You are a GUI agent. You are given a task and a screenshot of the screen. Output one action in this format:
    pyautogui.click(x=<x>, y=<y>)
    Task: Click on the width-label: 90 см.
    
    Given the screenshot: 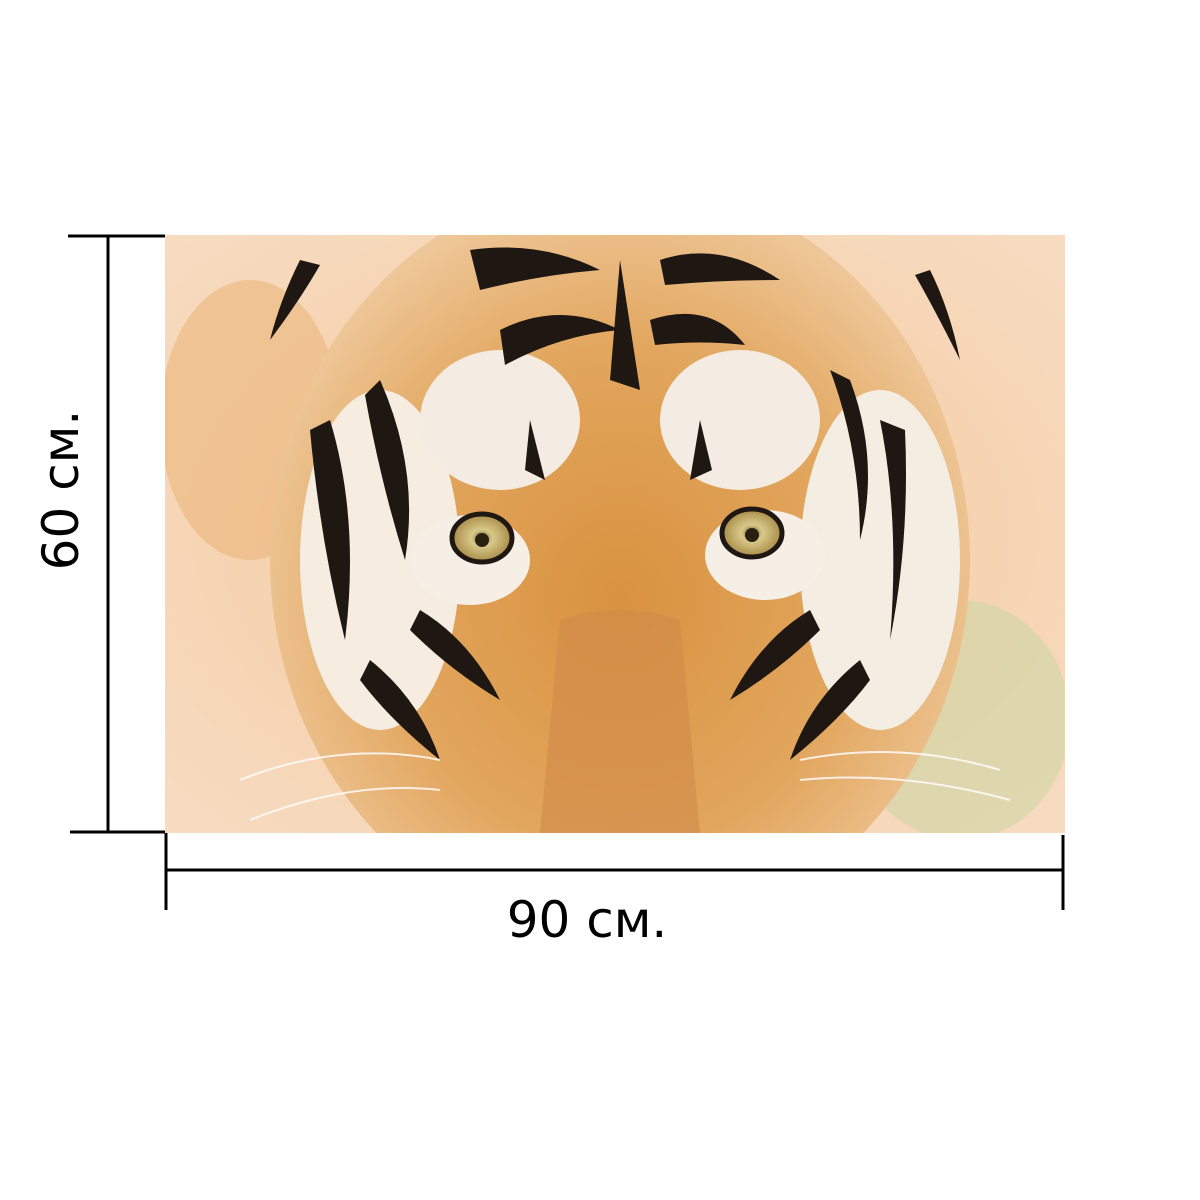 What is the action you would take?
    pyautogui.click(x=587, y=920)
    